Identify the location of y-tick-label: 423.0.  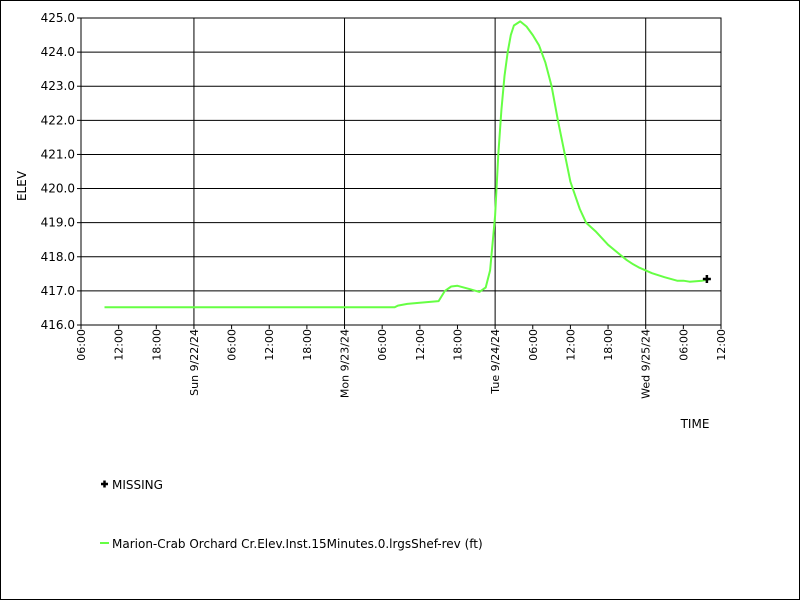
(58, 86).